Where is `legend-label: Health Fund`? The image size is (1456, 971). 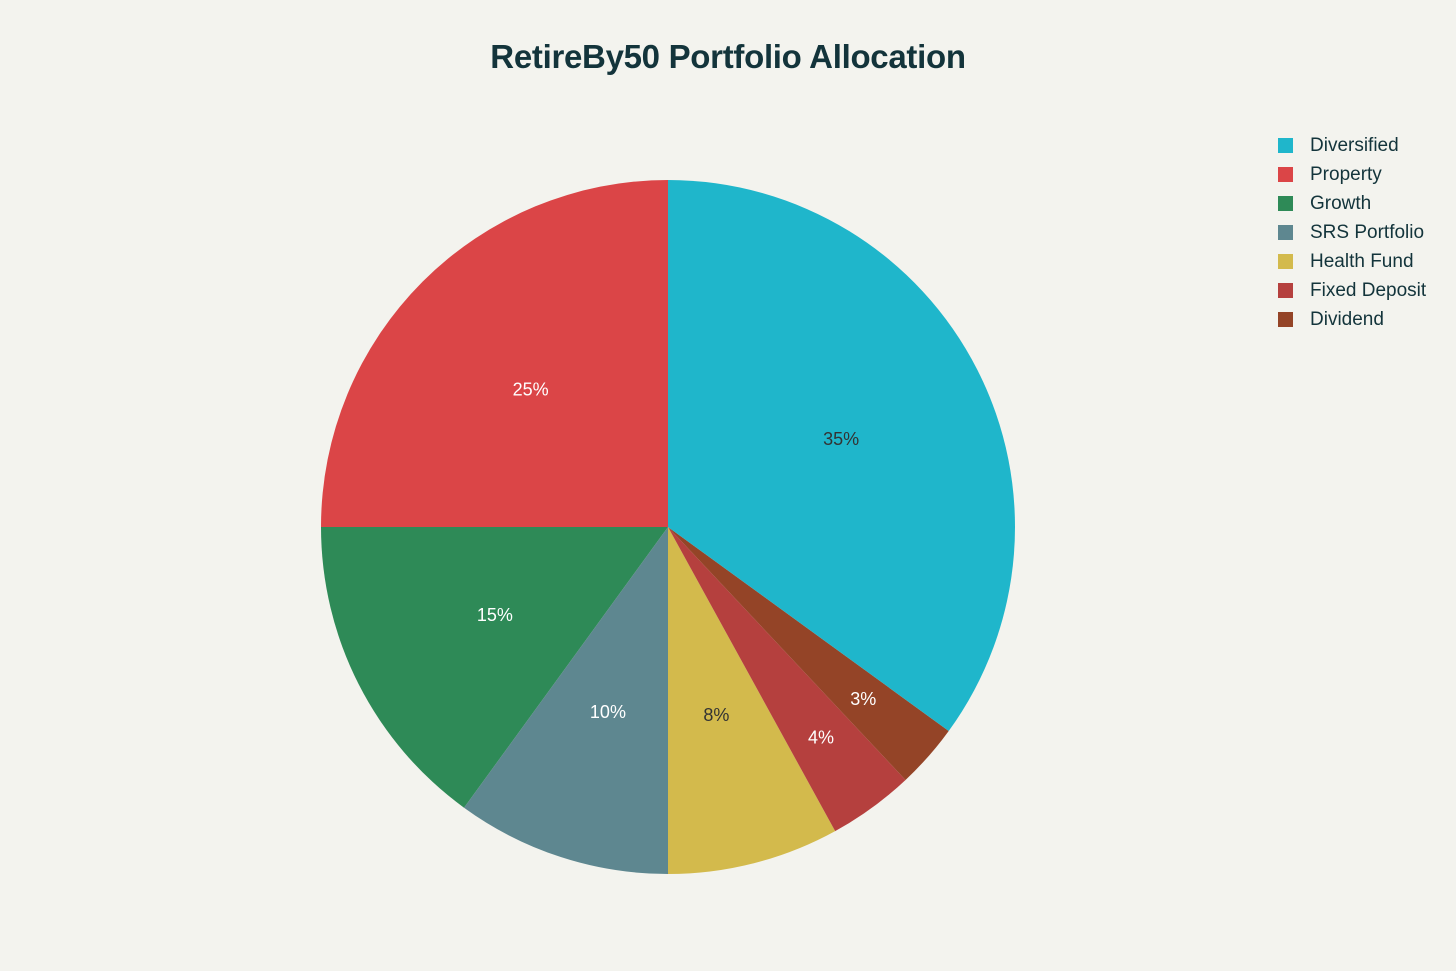 legend-label: Health Fund is located at coordinates (1362, 261).